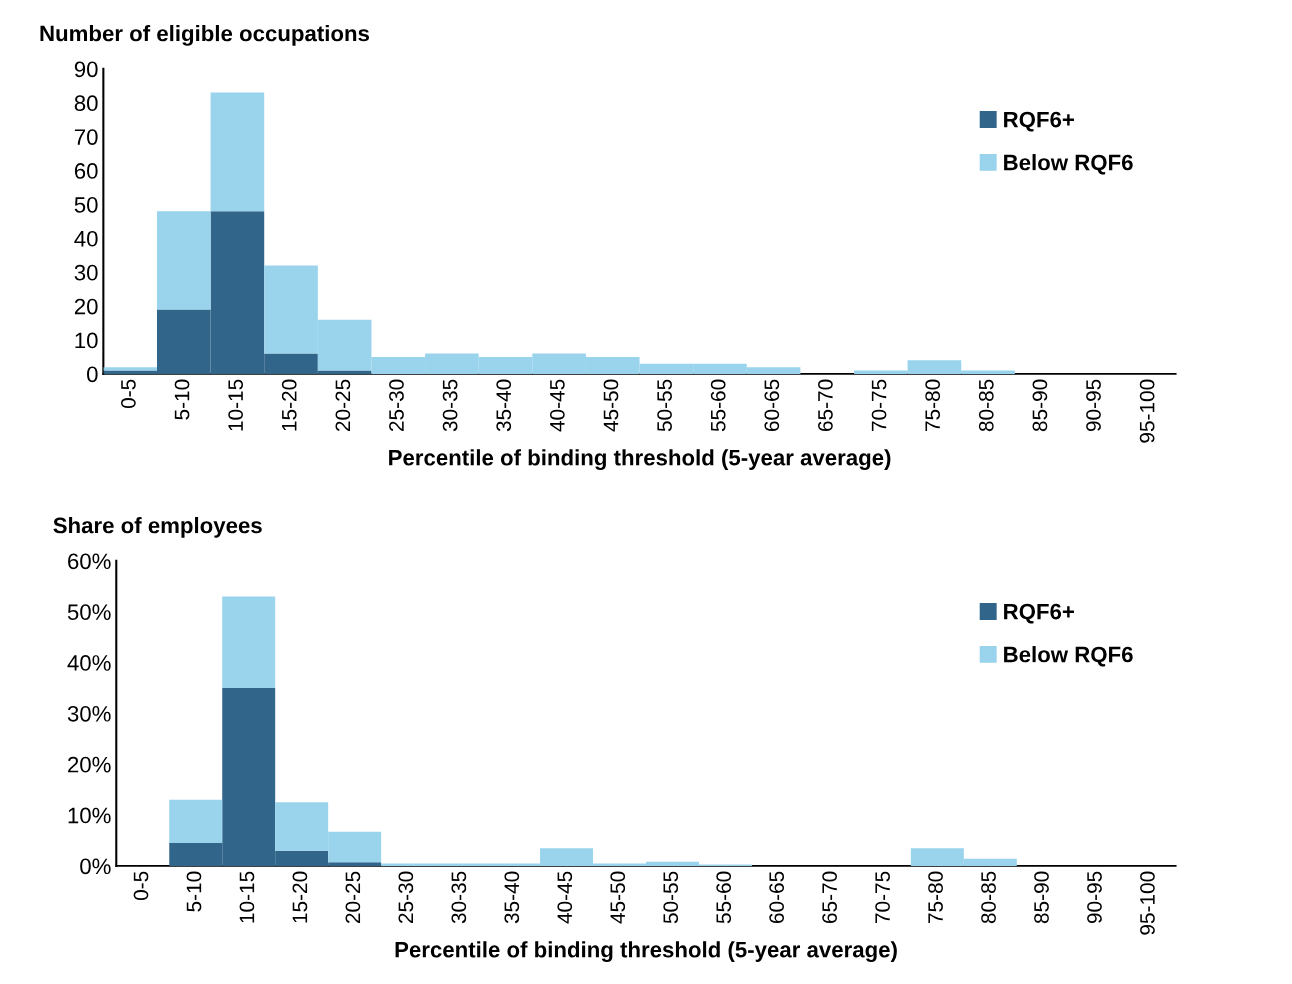 The height and width of the screenshot is (984, 1292). Describe the element at coordinates (86, 204) in the screenshot. I see `y-tick-label: 50` at that location.